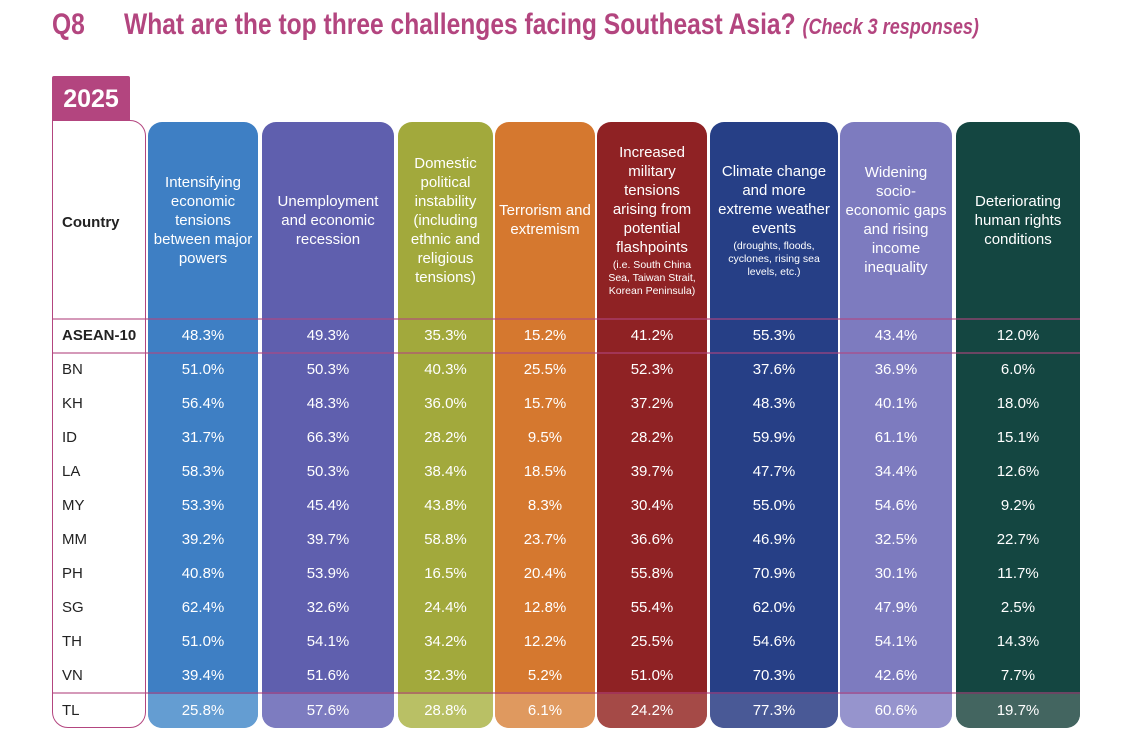  Describe the element at coordinates (72, 641) in the screenshot. I see `country-label: TH` at that location.